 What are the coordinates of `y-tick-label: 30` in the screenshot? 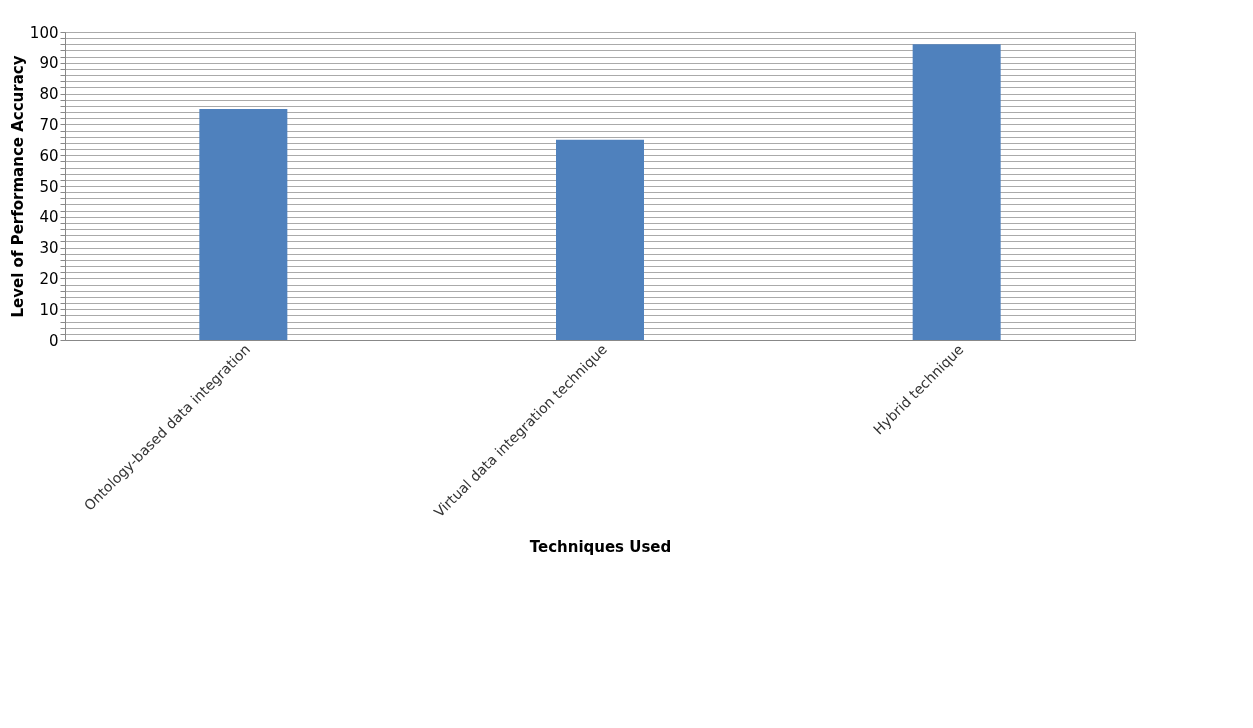 It's located at (49, 248).